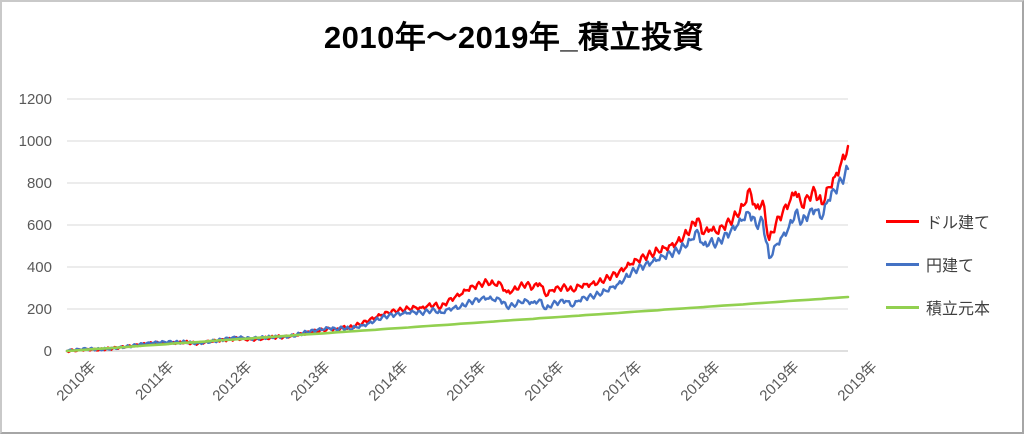 This screenshot has height=434, width=1024. Describe the element at coordinates (39, 267) in the screenshot. I see `y-tick-label: 400` at that location.